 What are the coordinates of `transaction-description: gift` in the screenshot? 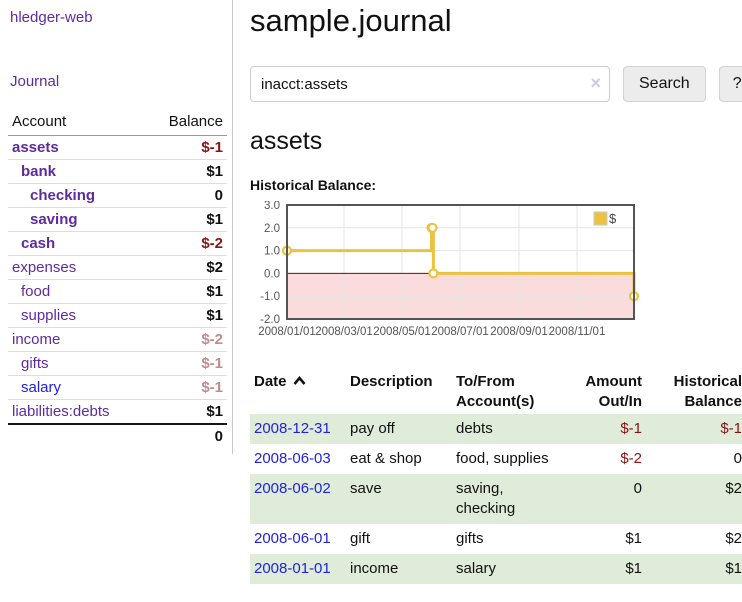 It's located at (360, 538).